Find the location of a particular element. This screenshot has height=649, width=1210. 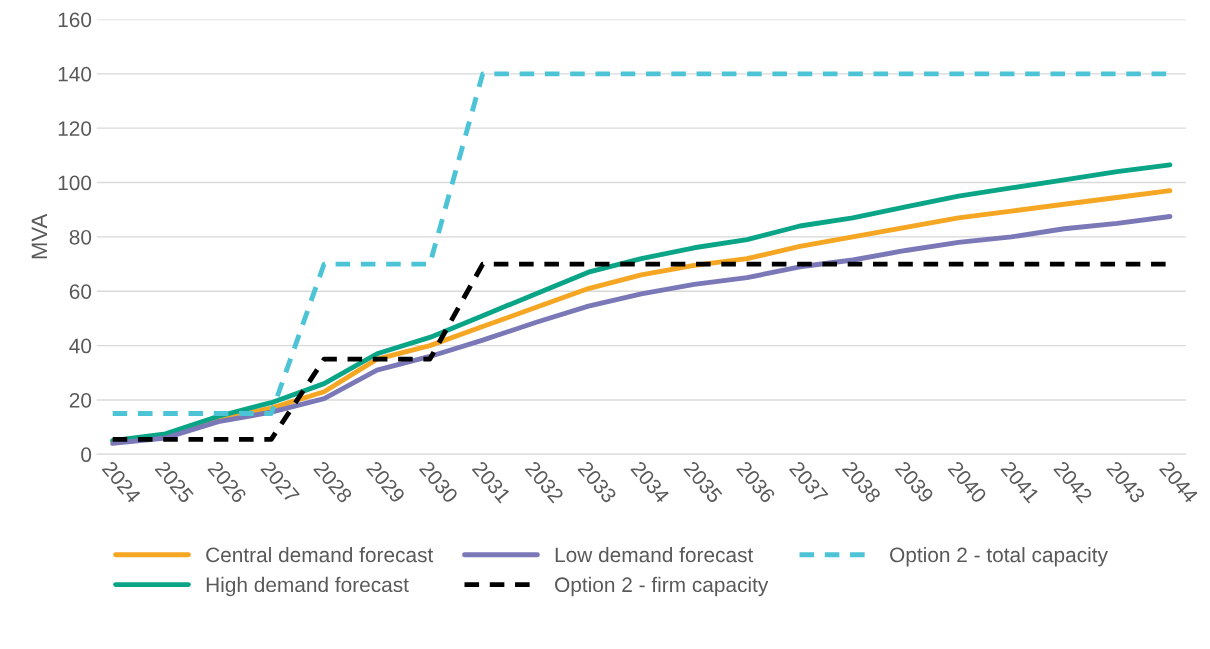

y-tick-label: 160 is located at coordinates (75, 20).